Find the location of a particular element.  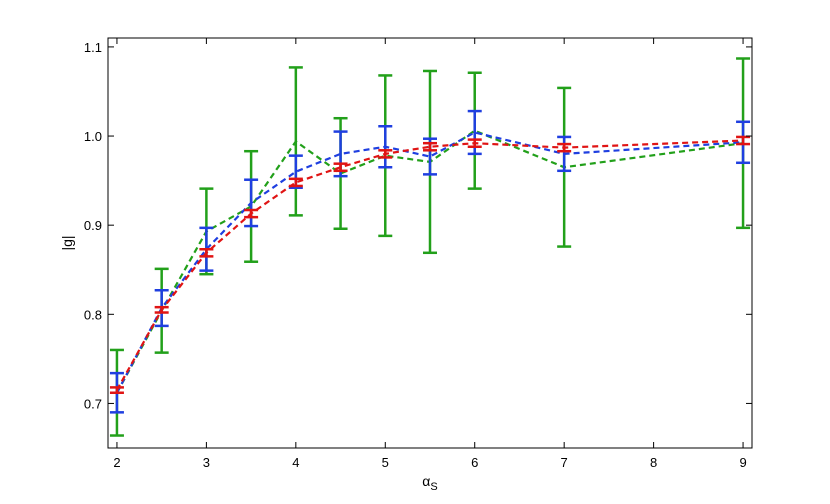

x-tick-label: 5 is located at coordinates (385, 462).